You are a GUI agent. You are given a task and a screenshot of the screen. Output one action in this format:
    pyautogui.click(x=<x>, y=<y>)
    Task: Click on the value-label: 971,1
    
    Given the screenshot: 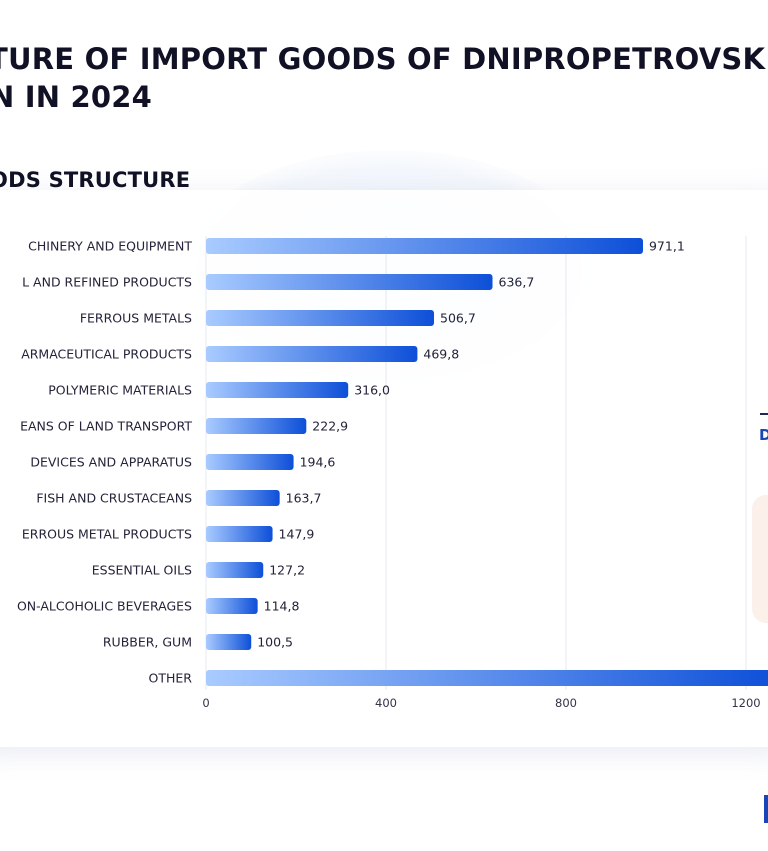 What is the action you would take?
    pyautogui.click(x=667, y=246)
    